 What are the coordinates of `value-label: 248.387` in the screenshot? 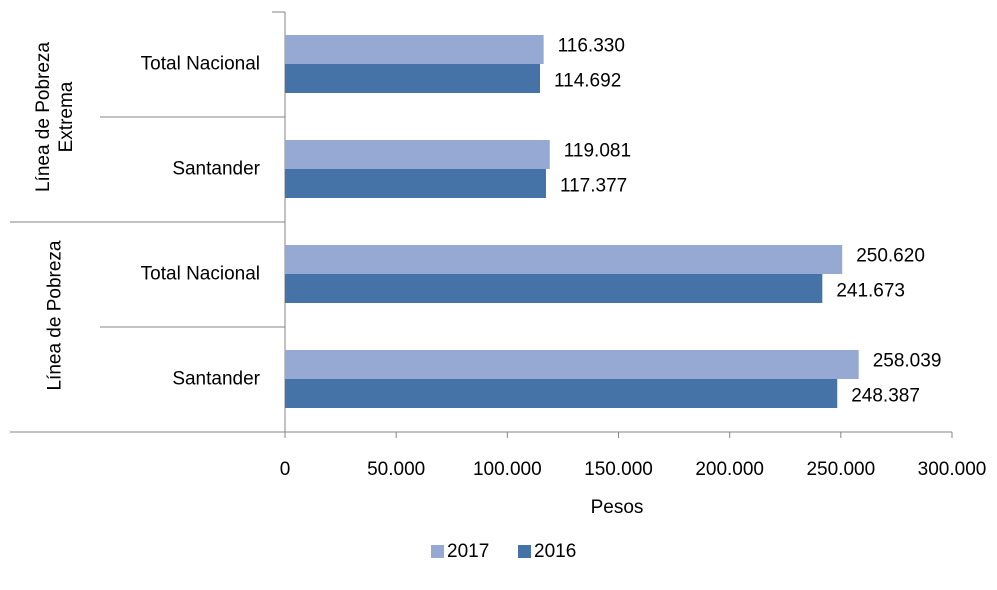 It's located at (885, 396).